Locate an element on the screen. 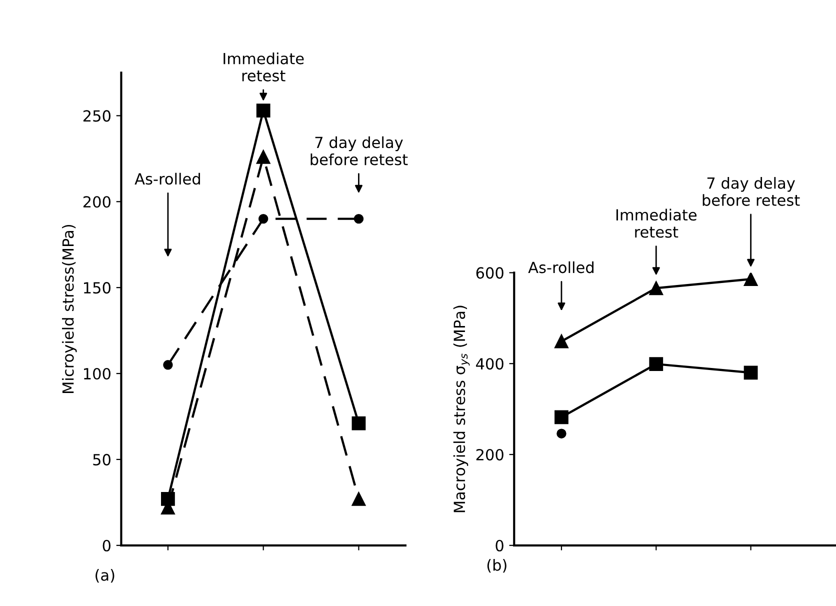 The image size is (836, 606). y-tick-label: 250 is located at coordinates (96, 116).